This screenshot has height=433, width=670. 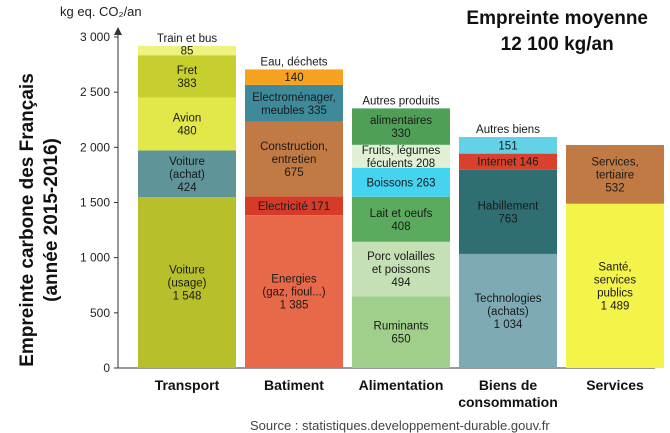 I want to click on segment-label: Internet 146, so click(x=507, y=163).